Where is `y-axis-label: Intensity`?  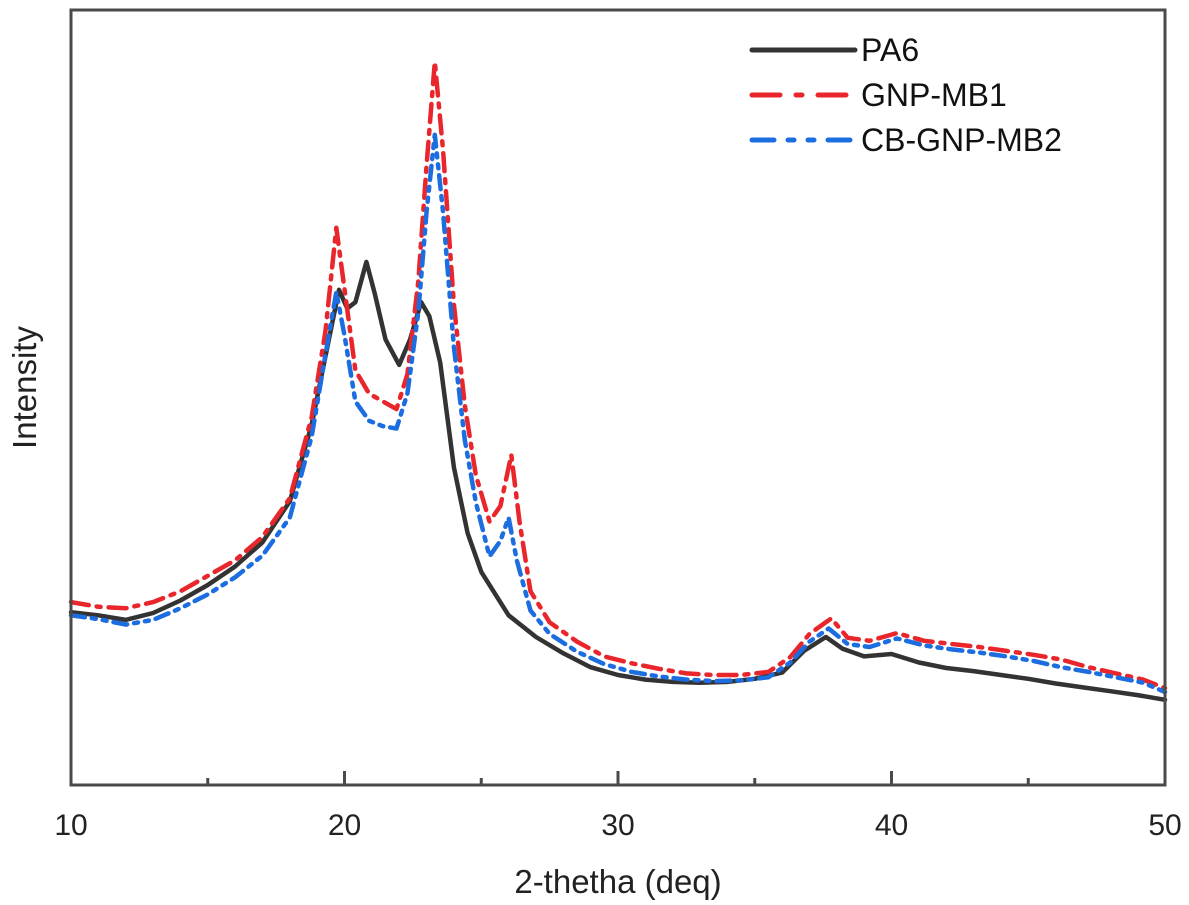
y-axis-label: Intensity is located at coordinates (24, 387).